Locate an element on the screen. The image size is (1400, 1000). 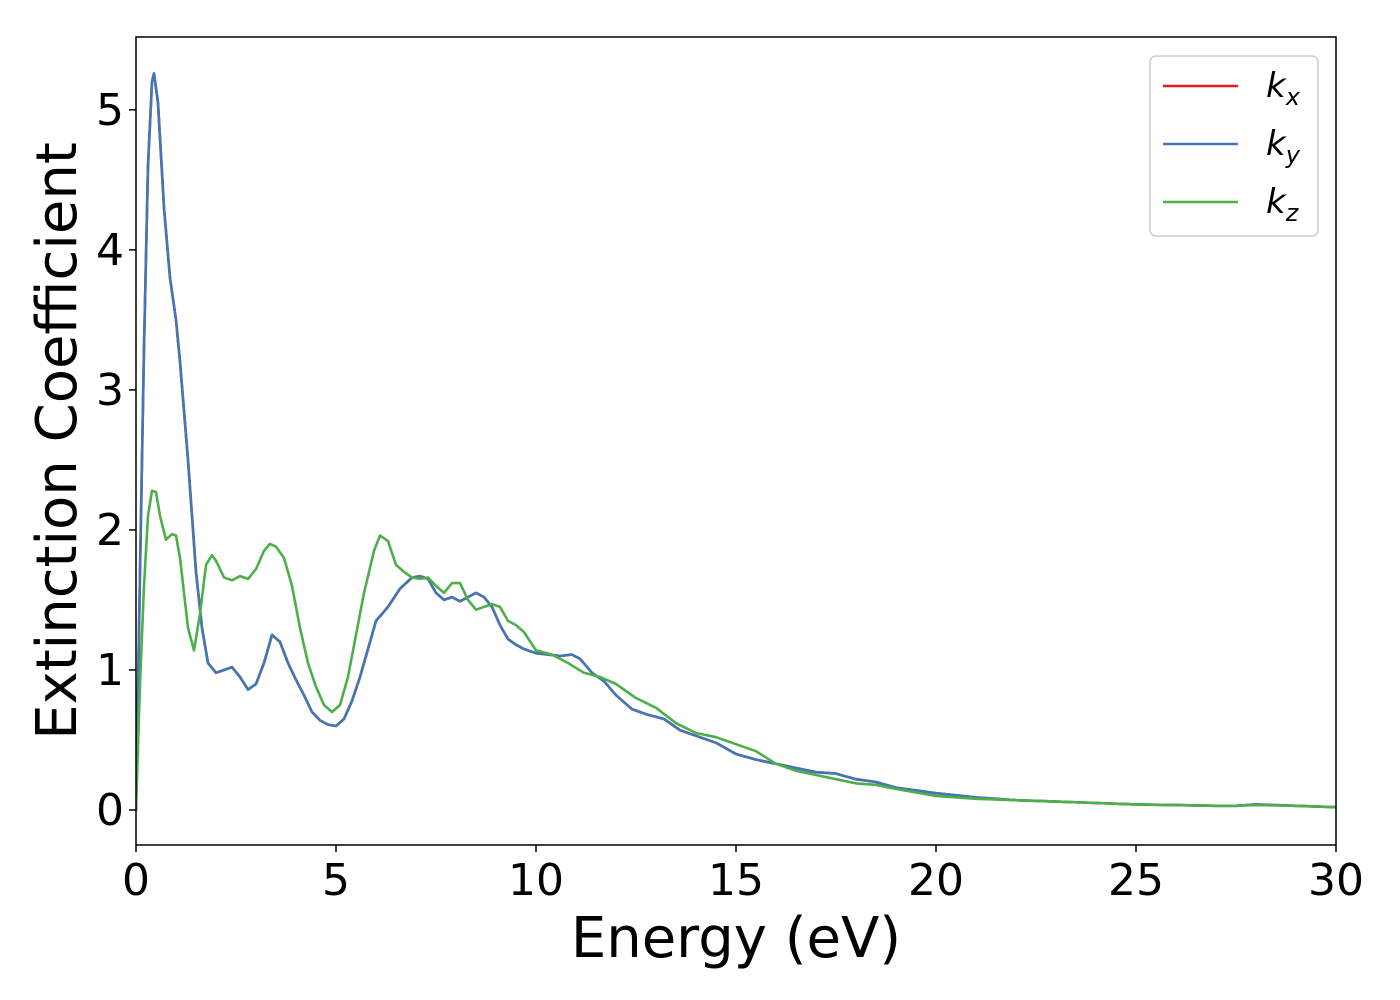
legend-frame is located at coordinates (1234, 146).